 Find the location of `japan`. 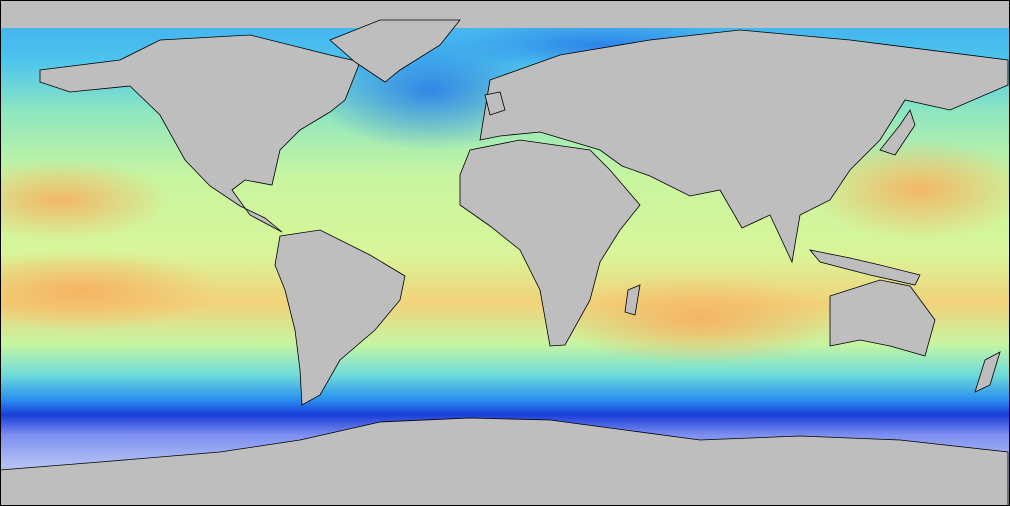

japan is located at coordinates (897, 132).